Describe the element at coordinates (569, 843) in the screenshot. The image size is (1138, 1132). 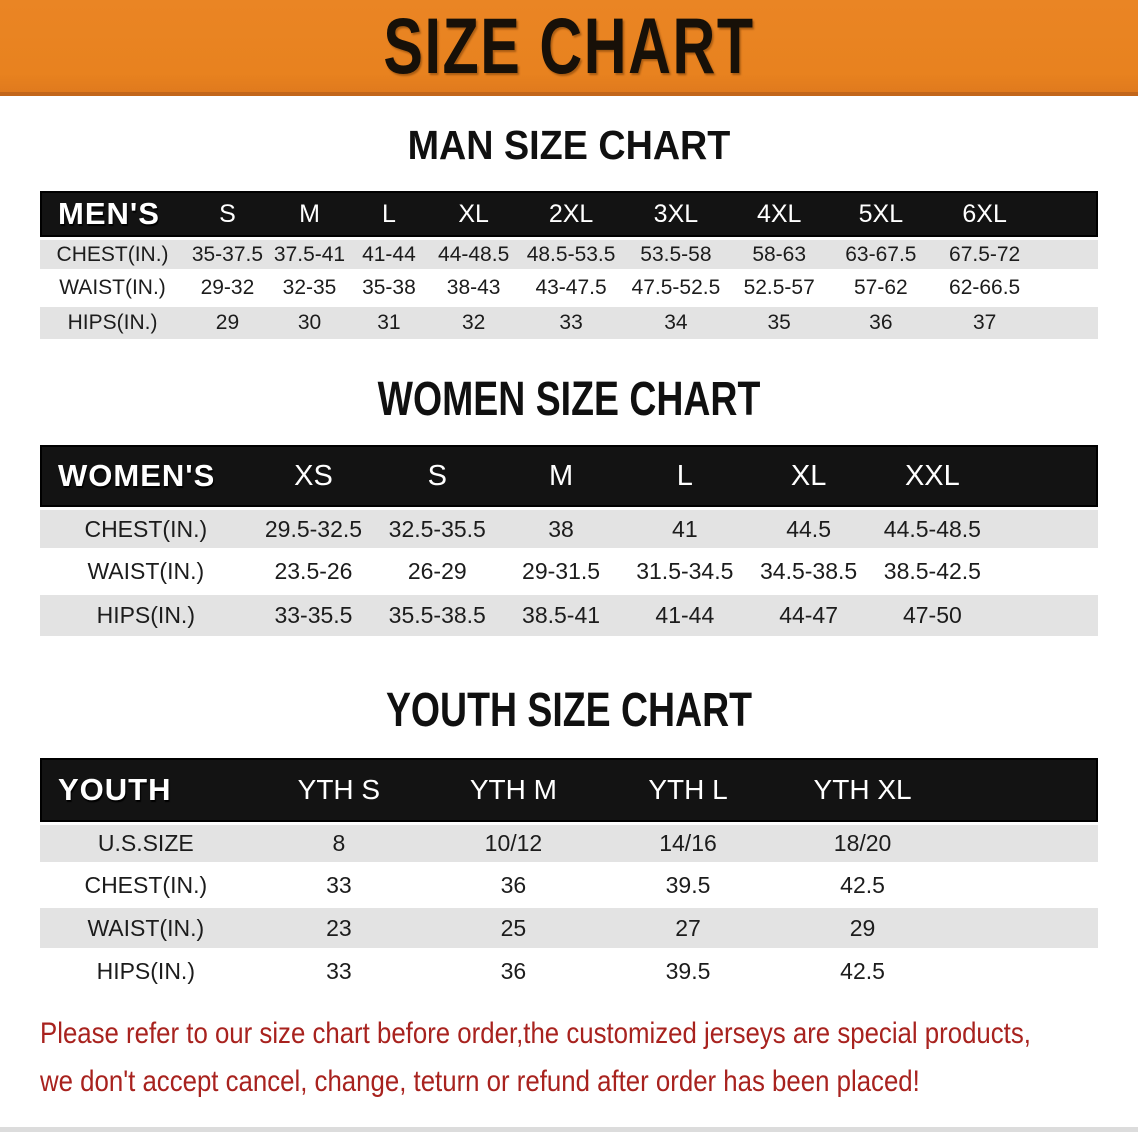
I see `measurement-row: U.S.SIZE 8 10/12 14/16 18/20` at that location.